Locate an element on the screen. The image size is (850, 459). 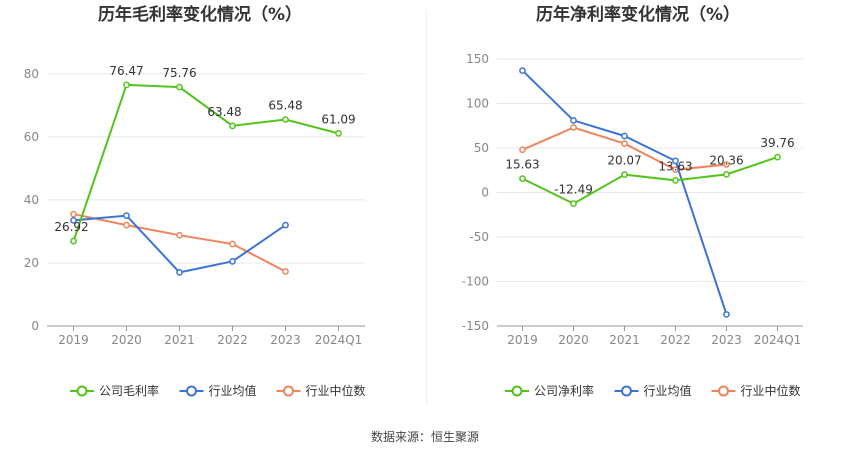
x-tick-label-1: 2019 is located at coordinates (73, 340).